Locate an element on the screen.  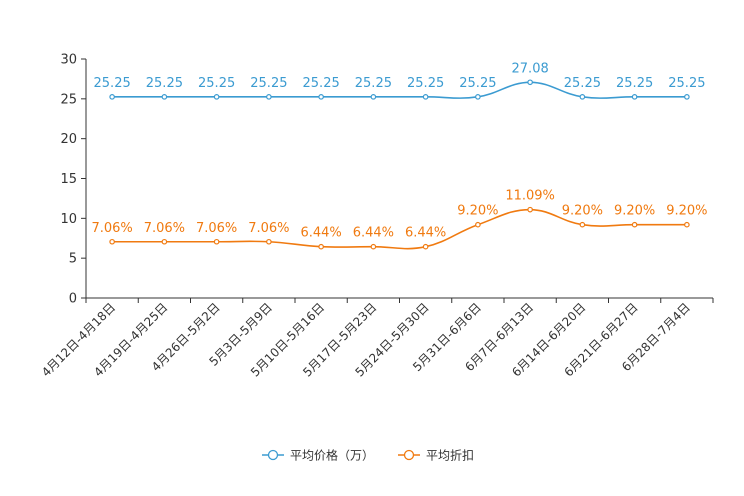
legend-item-1: 平均折扣 is located at coordinates (436, 455).